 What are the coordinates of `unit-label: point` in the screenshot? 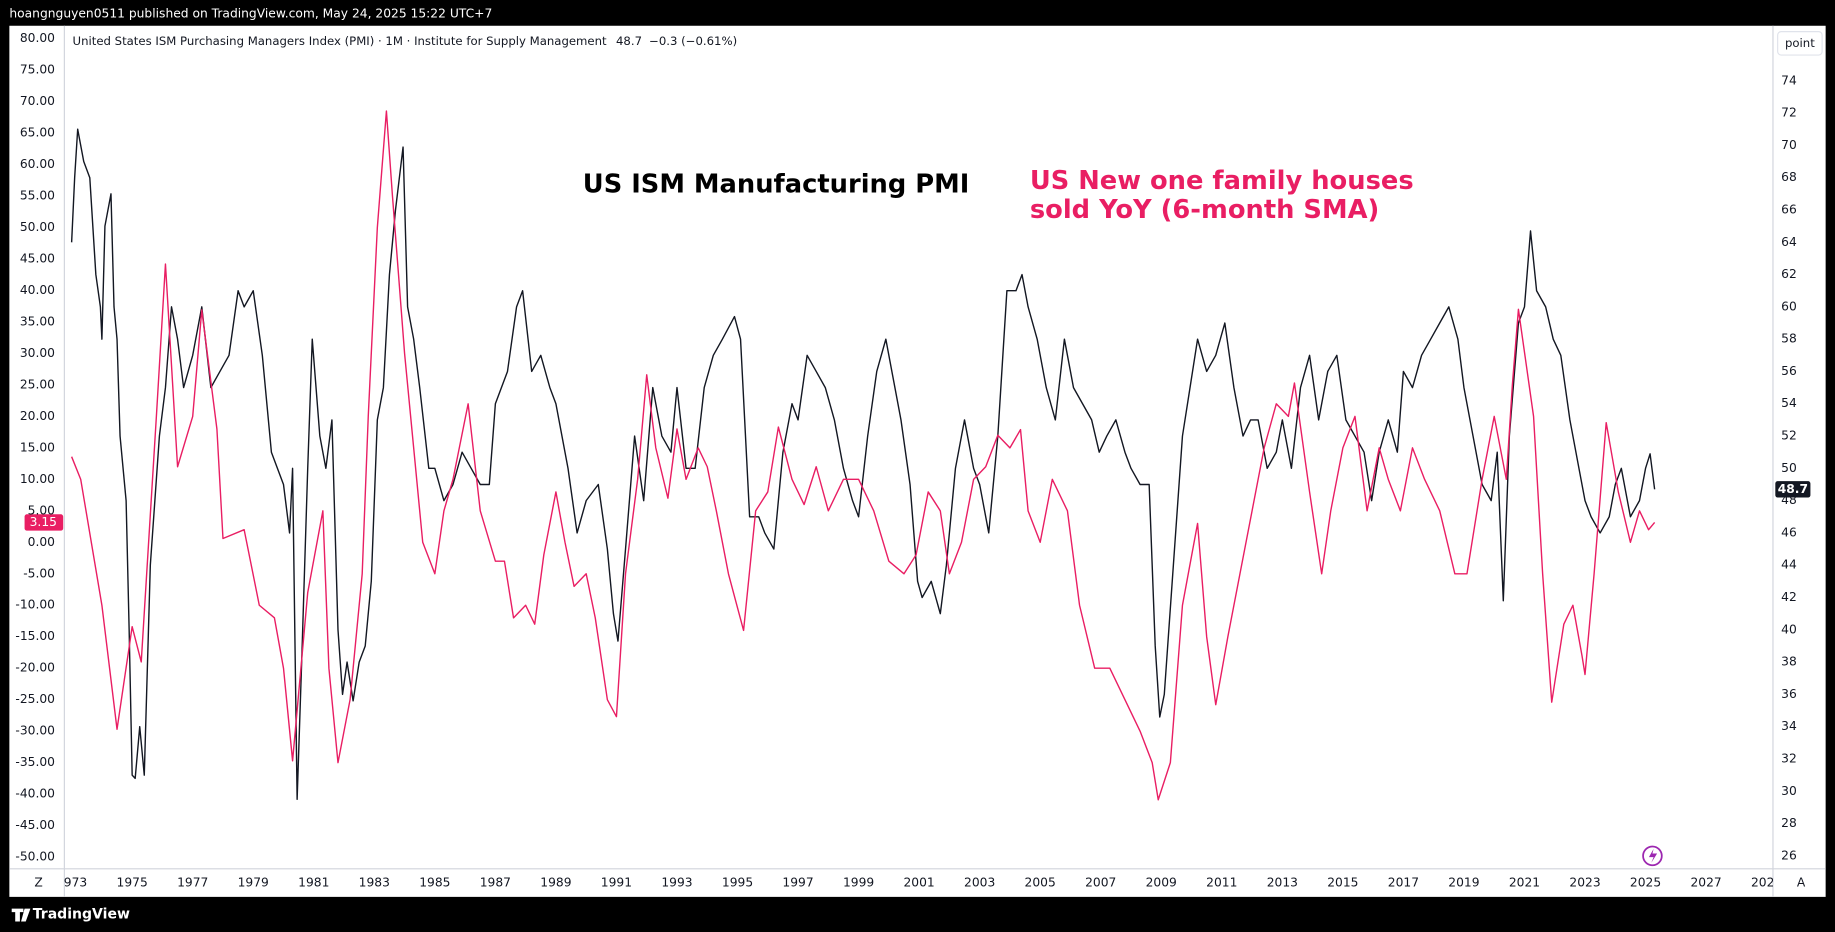 It's located at (1800, 43).